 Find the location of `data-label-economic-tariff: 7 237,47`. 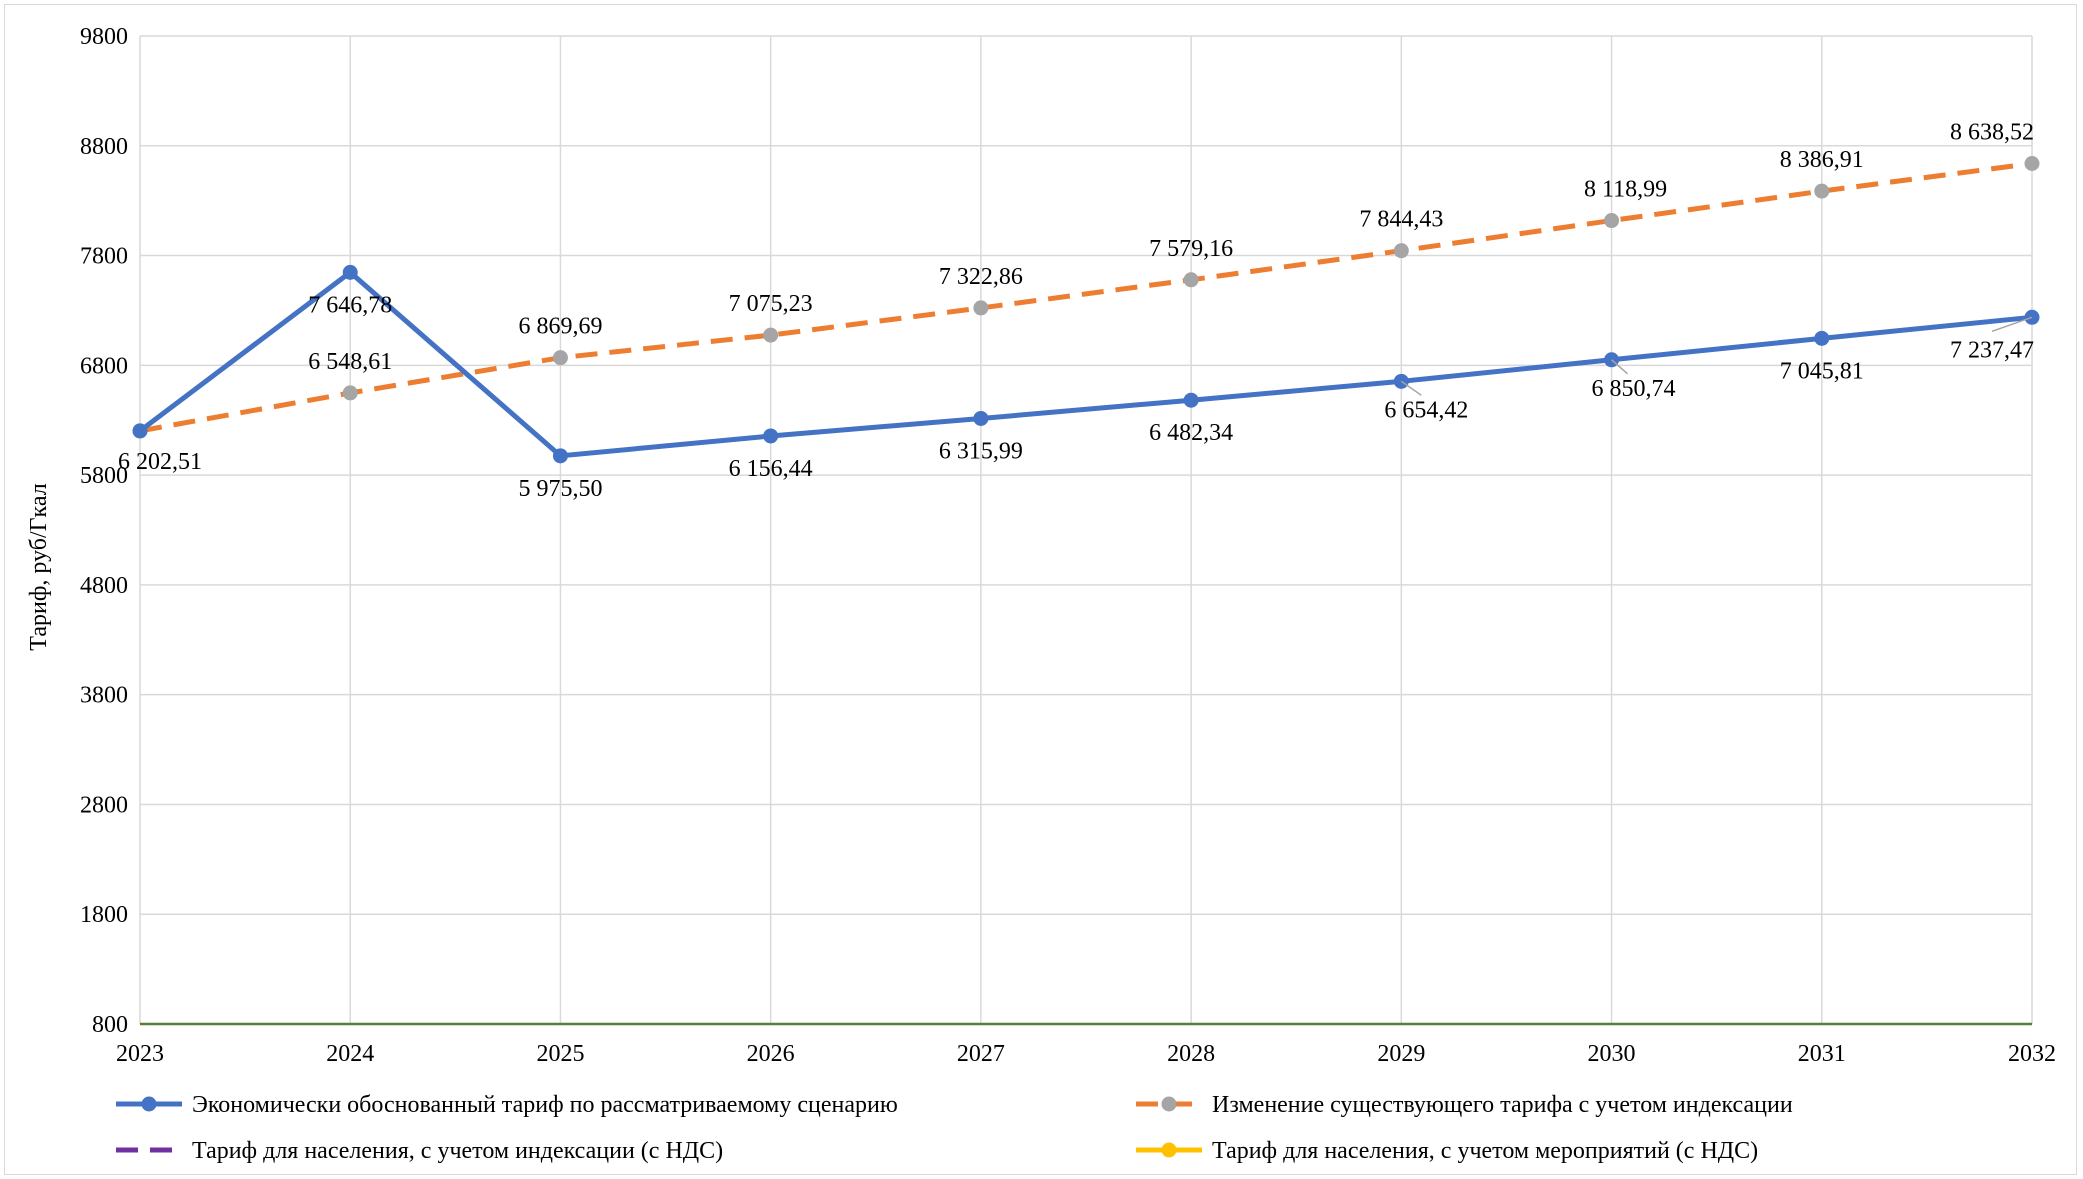

data-label-economic-tariff: 7 237,47 is located at coordinates (1992, 350).